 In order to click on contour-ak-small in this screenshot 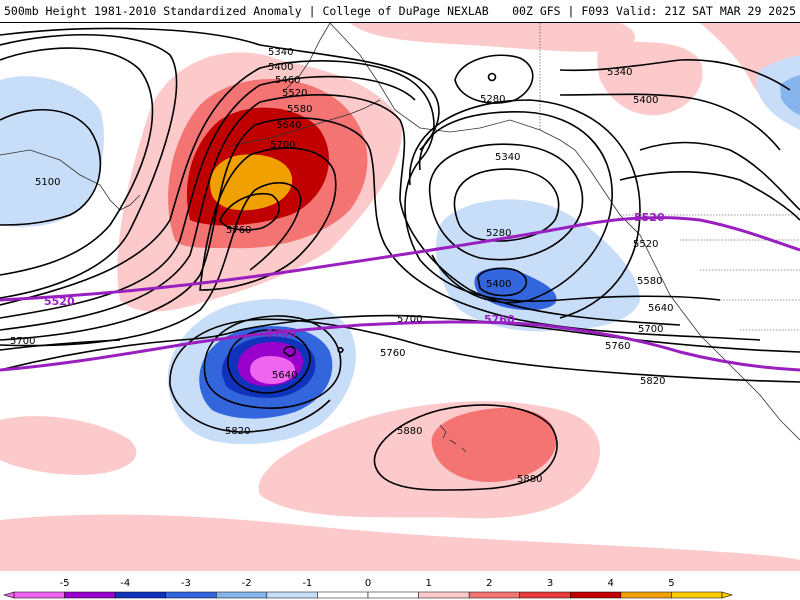, I will do `click(492, 77)`.